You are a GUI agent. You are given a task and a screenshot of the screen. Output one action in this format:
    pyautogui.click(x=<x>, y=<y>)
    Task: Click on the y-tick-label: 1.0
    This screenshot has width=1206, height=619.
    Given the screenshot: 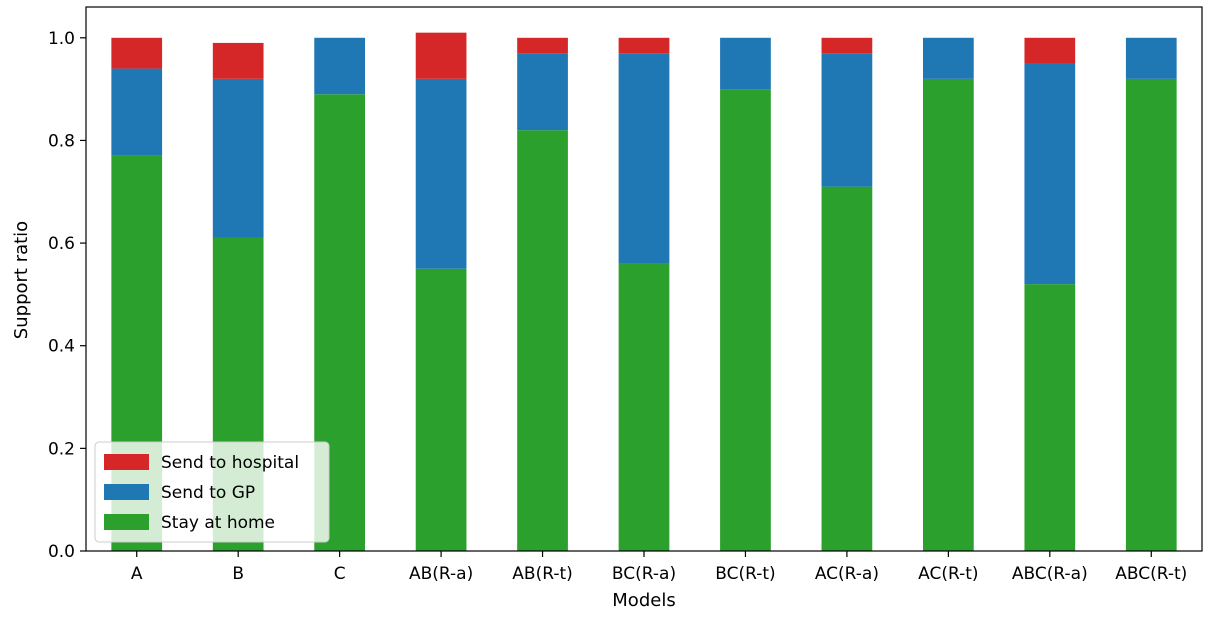 What is the action you would take?
    pyautogui.click(x=61, y=39)
    